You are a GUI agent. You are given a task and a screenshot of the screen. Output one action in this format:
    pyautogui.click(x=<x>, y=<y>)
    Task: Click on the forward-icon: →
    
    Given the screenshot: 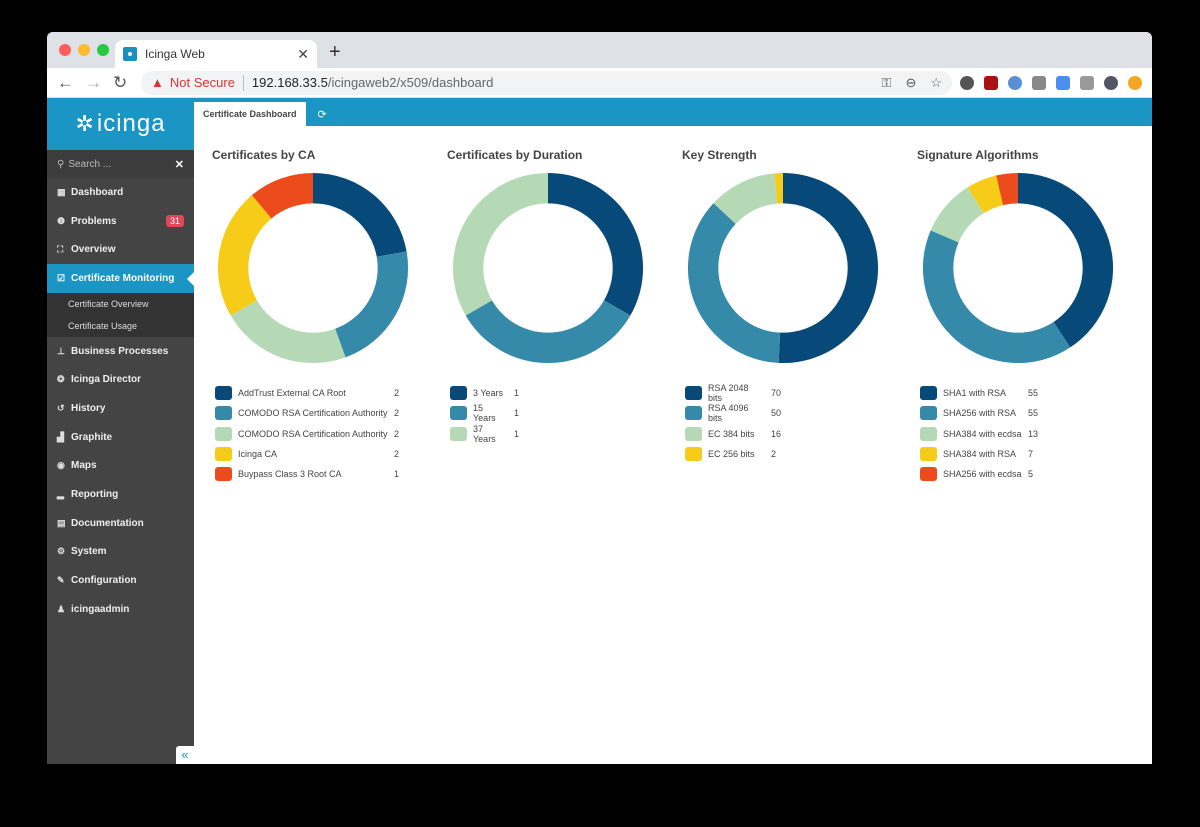 What is the action you would take?
    pyautogui.click(x=93, y=82)
    